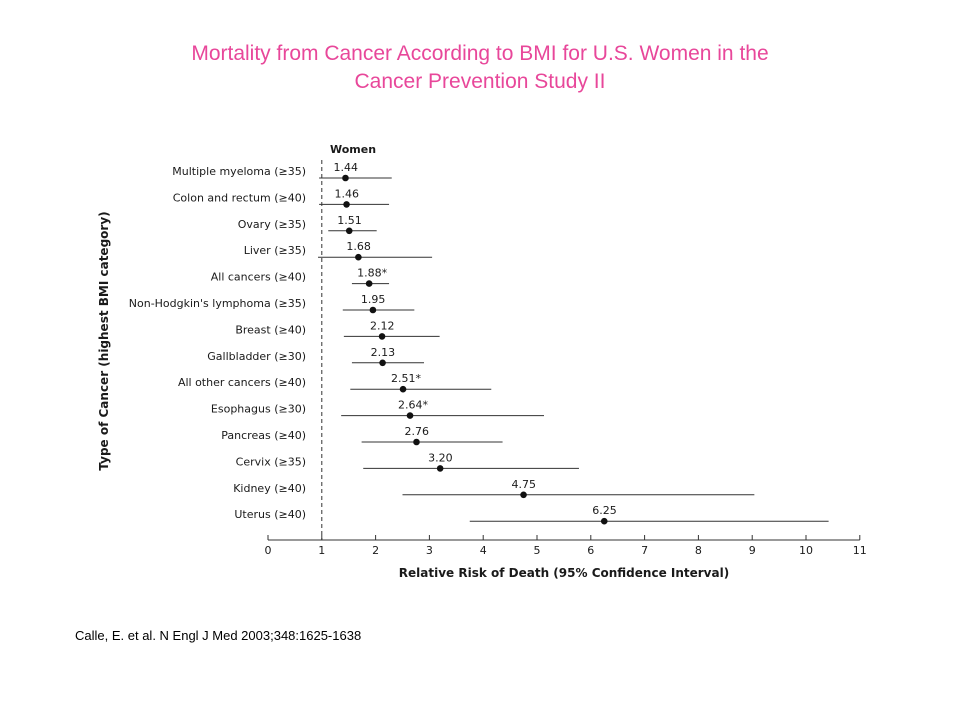  I want to click on x-tick-label: 8, so click(698, 550).